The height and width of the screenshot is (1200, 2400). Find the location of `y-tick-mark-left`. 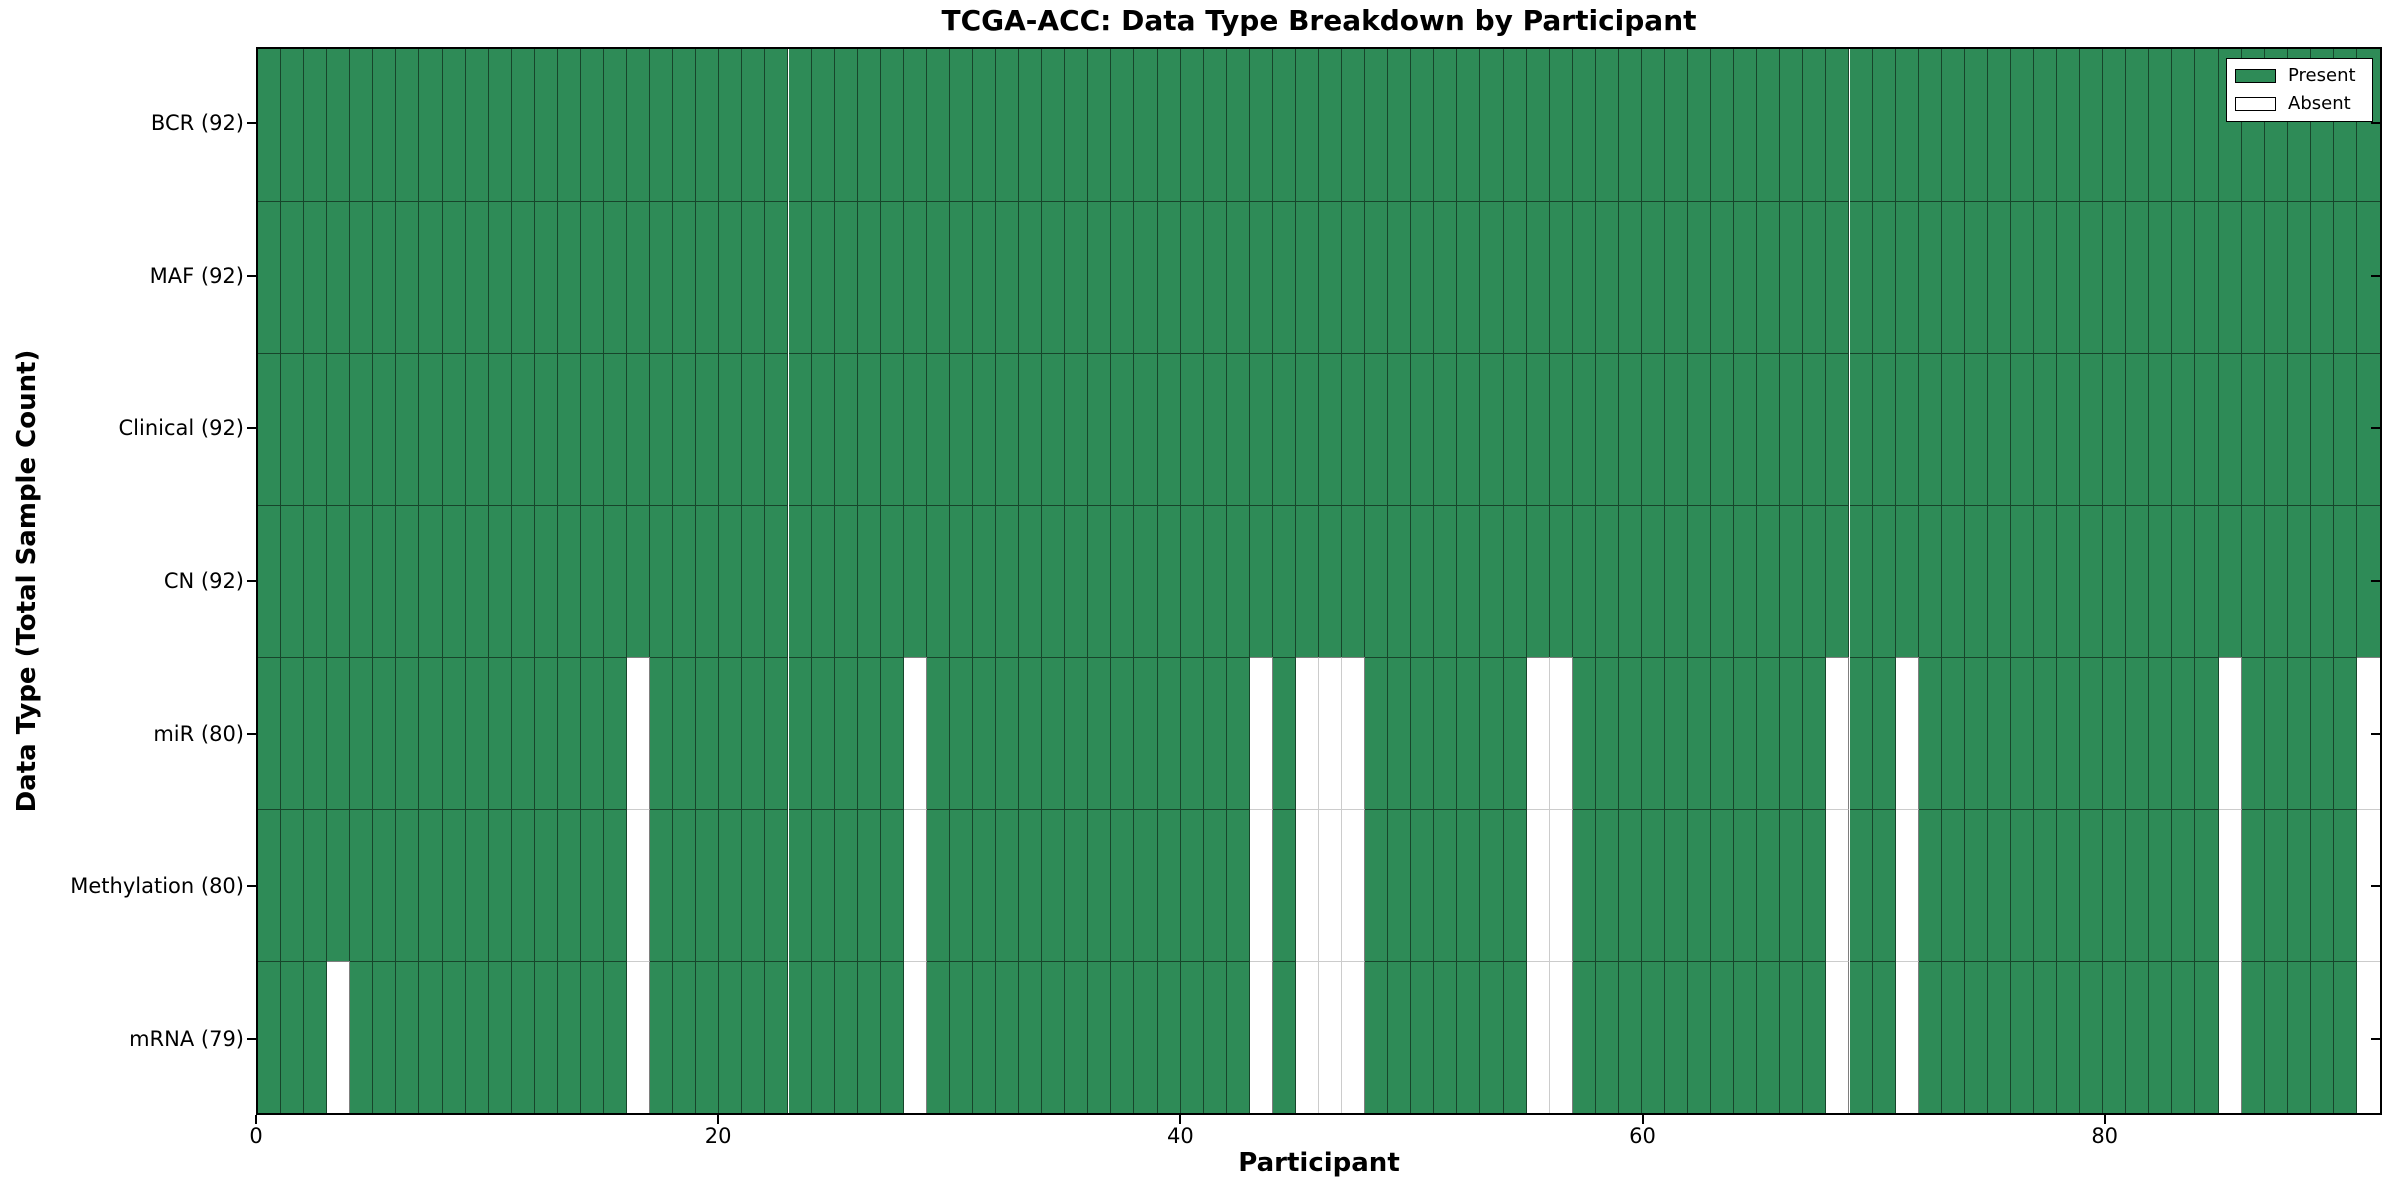

y-tick-mark-left is located at coordinates (251, 123).